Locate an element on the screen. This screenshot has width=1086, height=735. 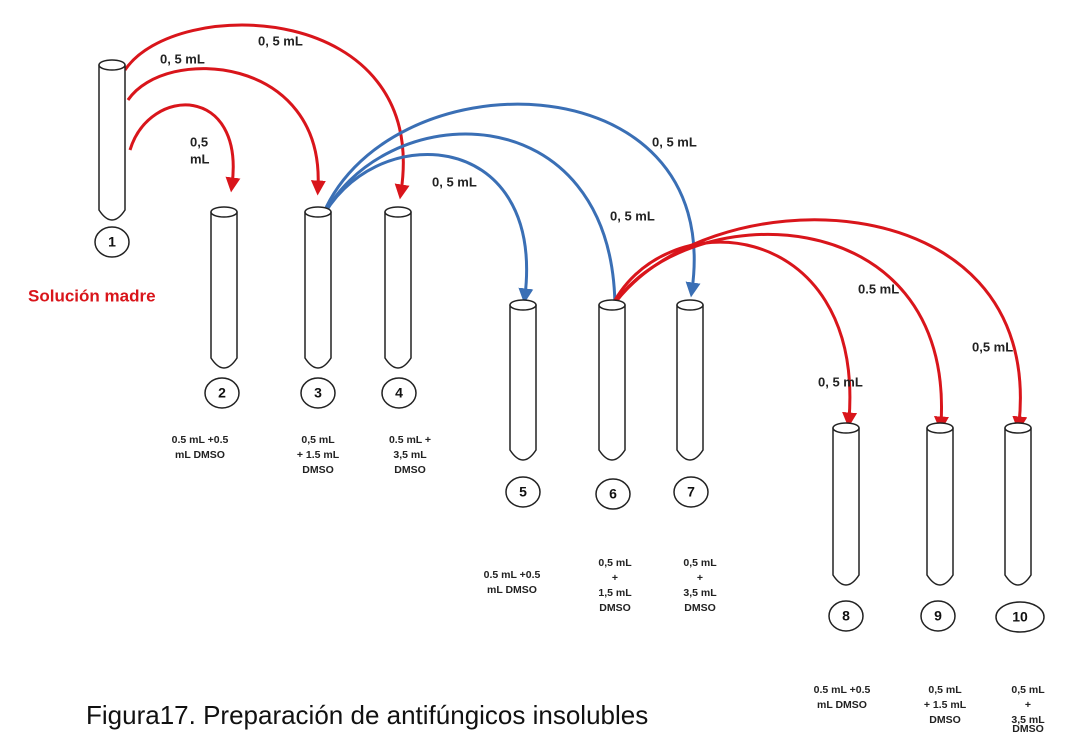
tube-number: 3 is located at coordinates (318, 393).